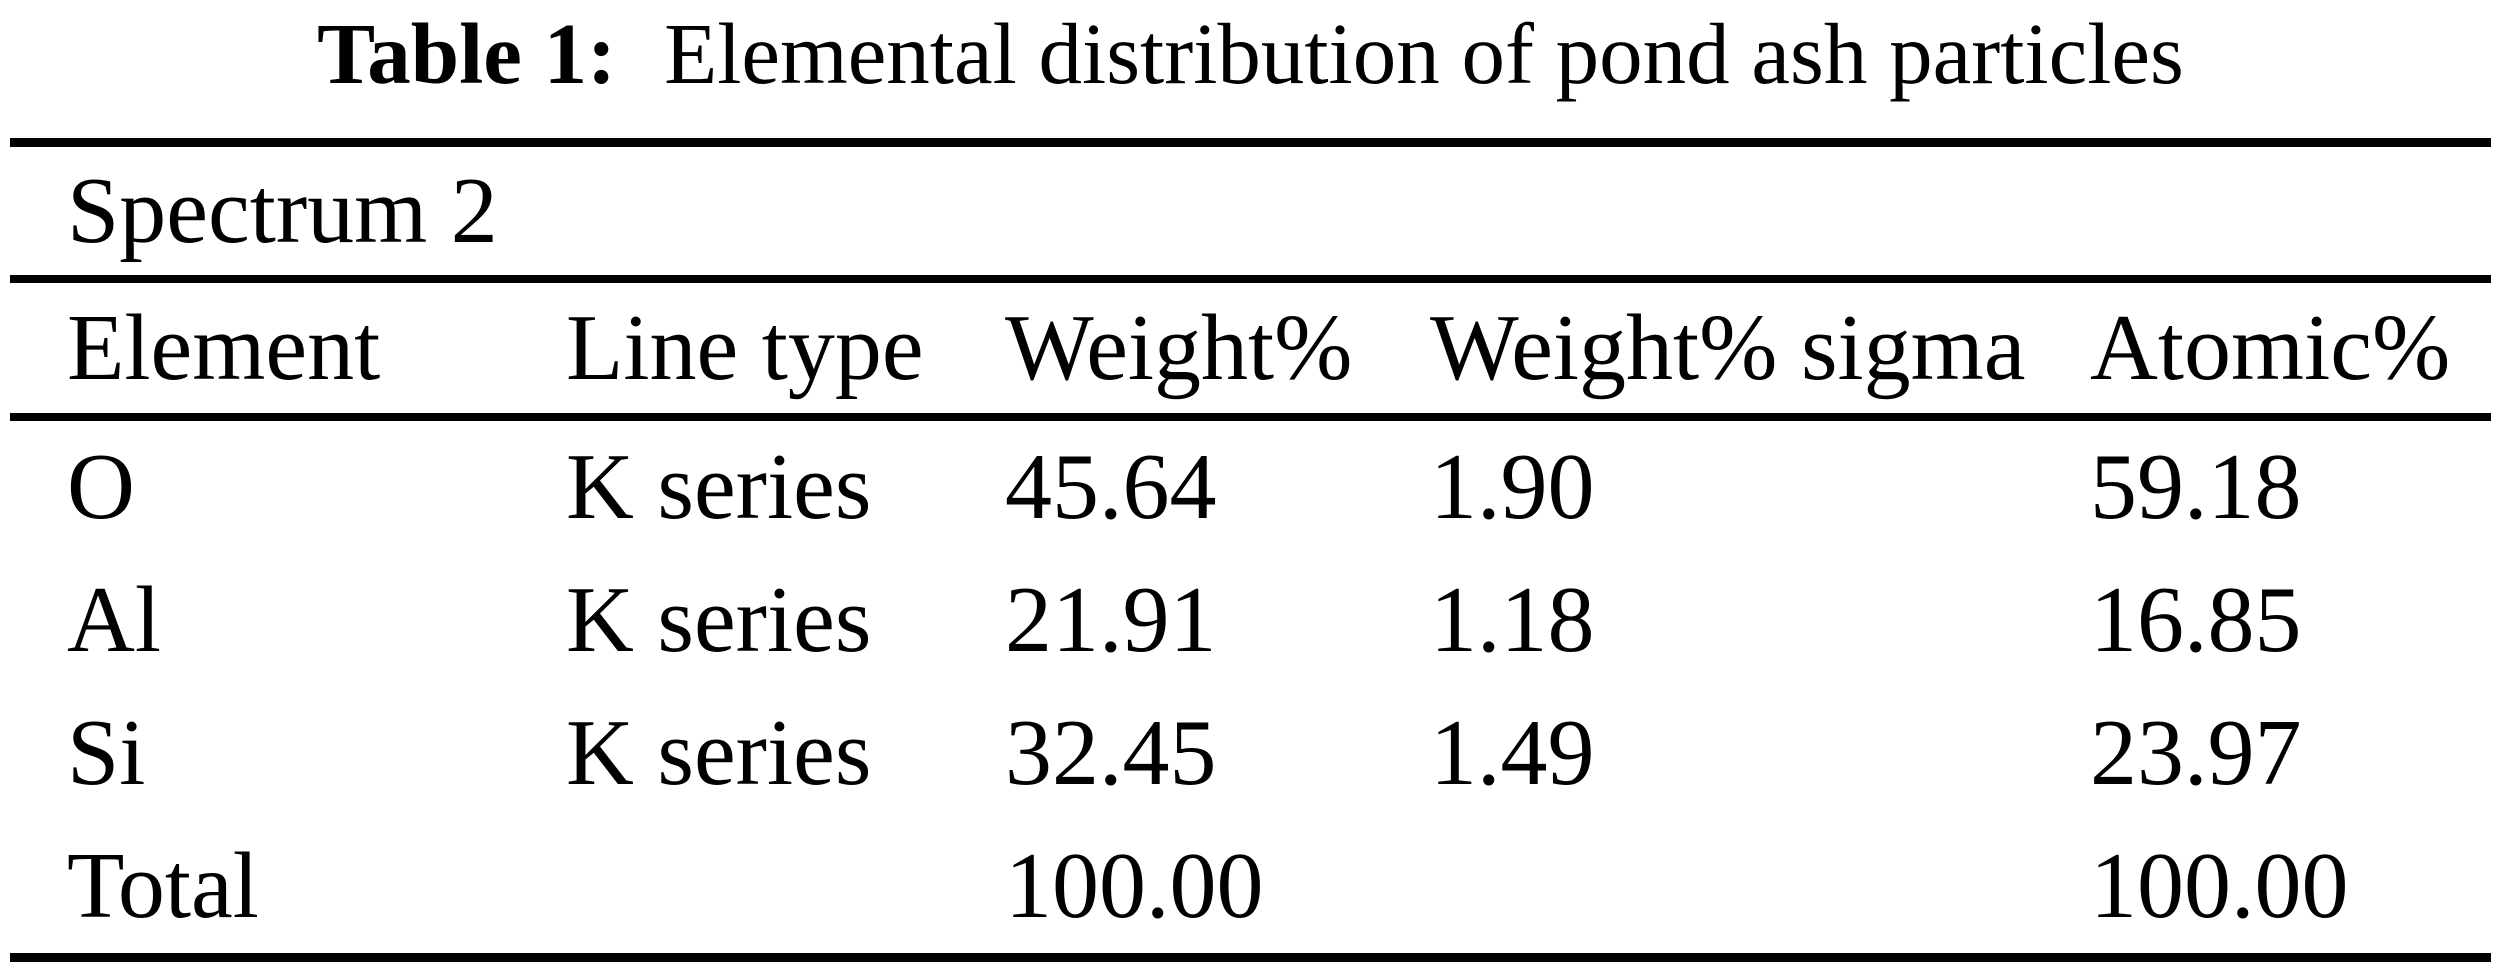 The image size is (2501, 969). Describe the element at coordinates (2270, 348) in the screenshot. I see `column-header-atomic-pct: Atomic%` at that location.